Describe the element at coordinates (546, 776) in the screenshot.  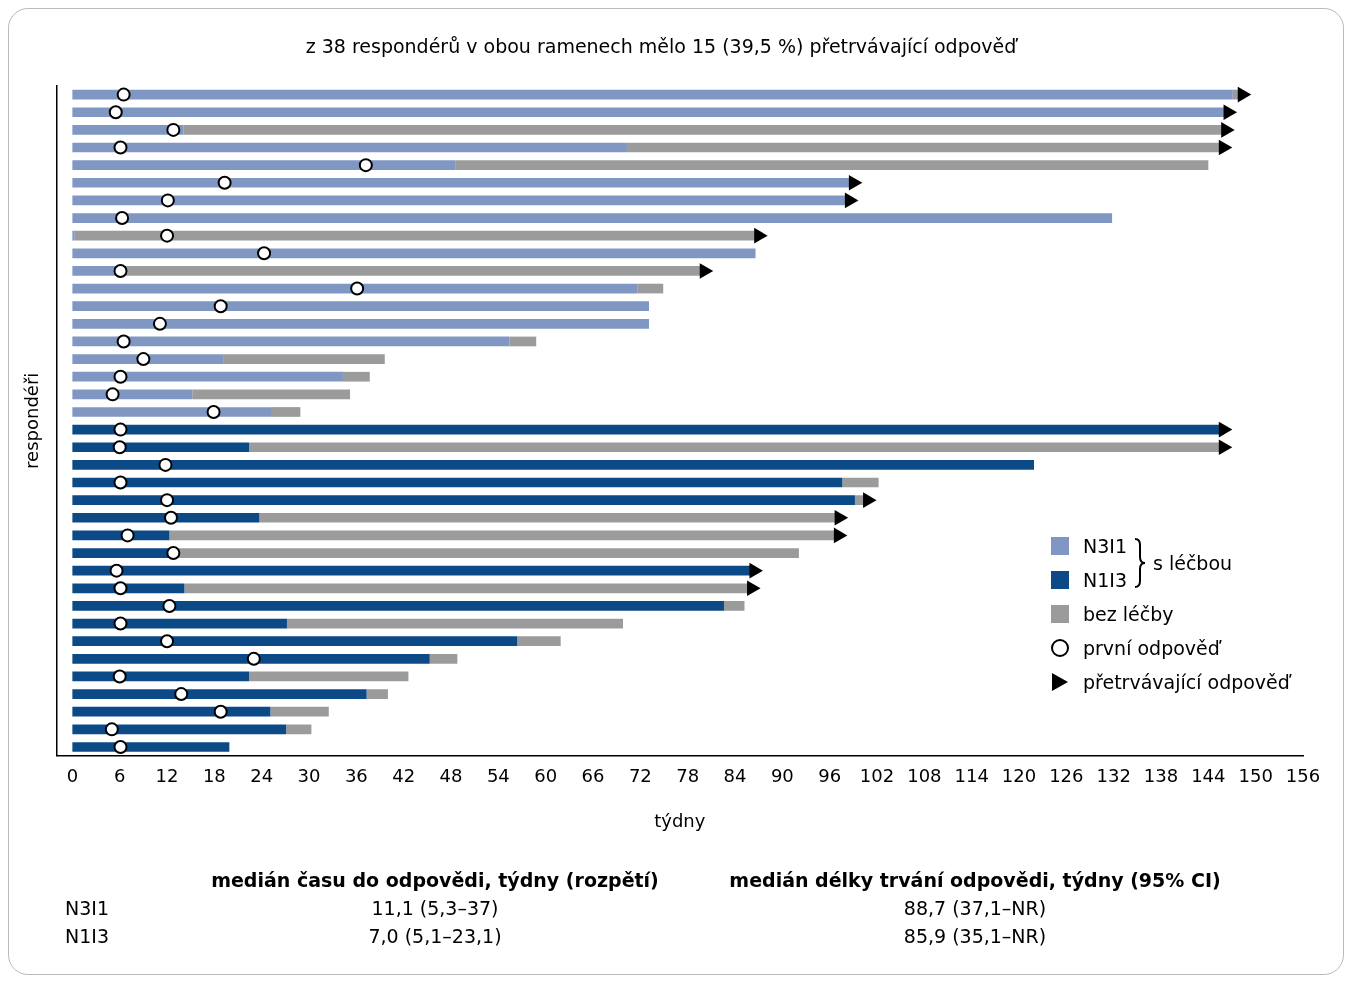
I see `x-tick-label: 60` at that location.